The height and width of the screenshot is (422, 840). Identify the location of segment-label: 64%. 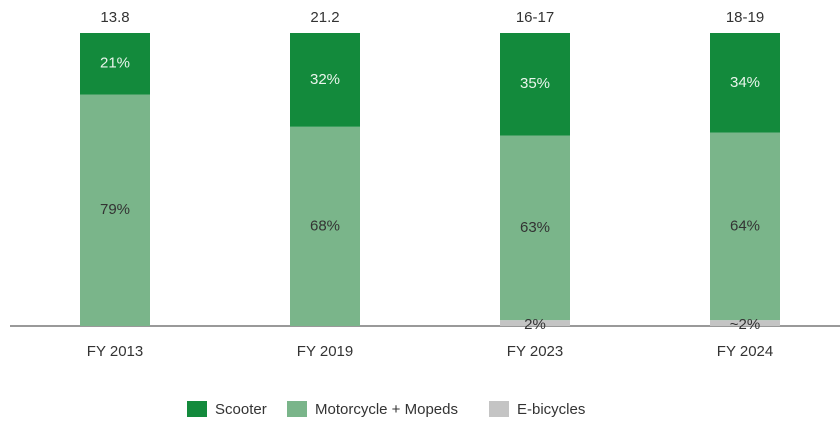
(745, 225).